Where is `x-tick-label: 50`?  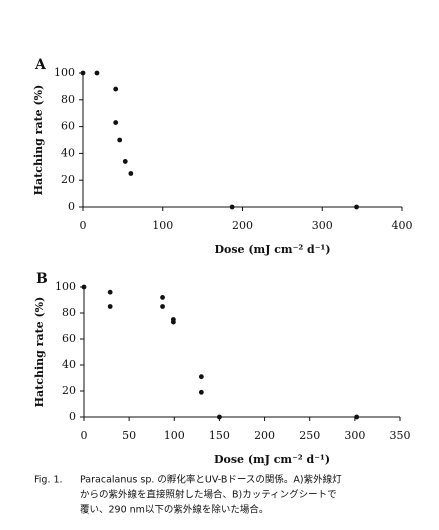
x-tick-label: 50 is located at coordinates (129, 435).